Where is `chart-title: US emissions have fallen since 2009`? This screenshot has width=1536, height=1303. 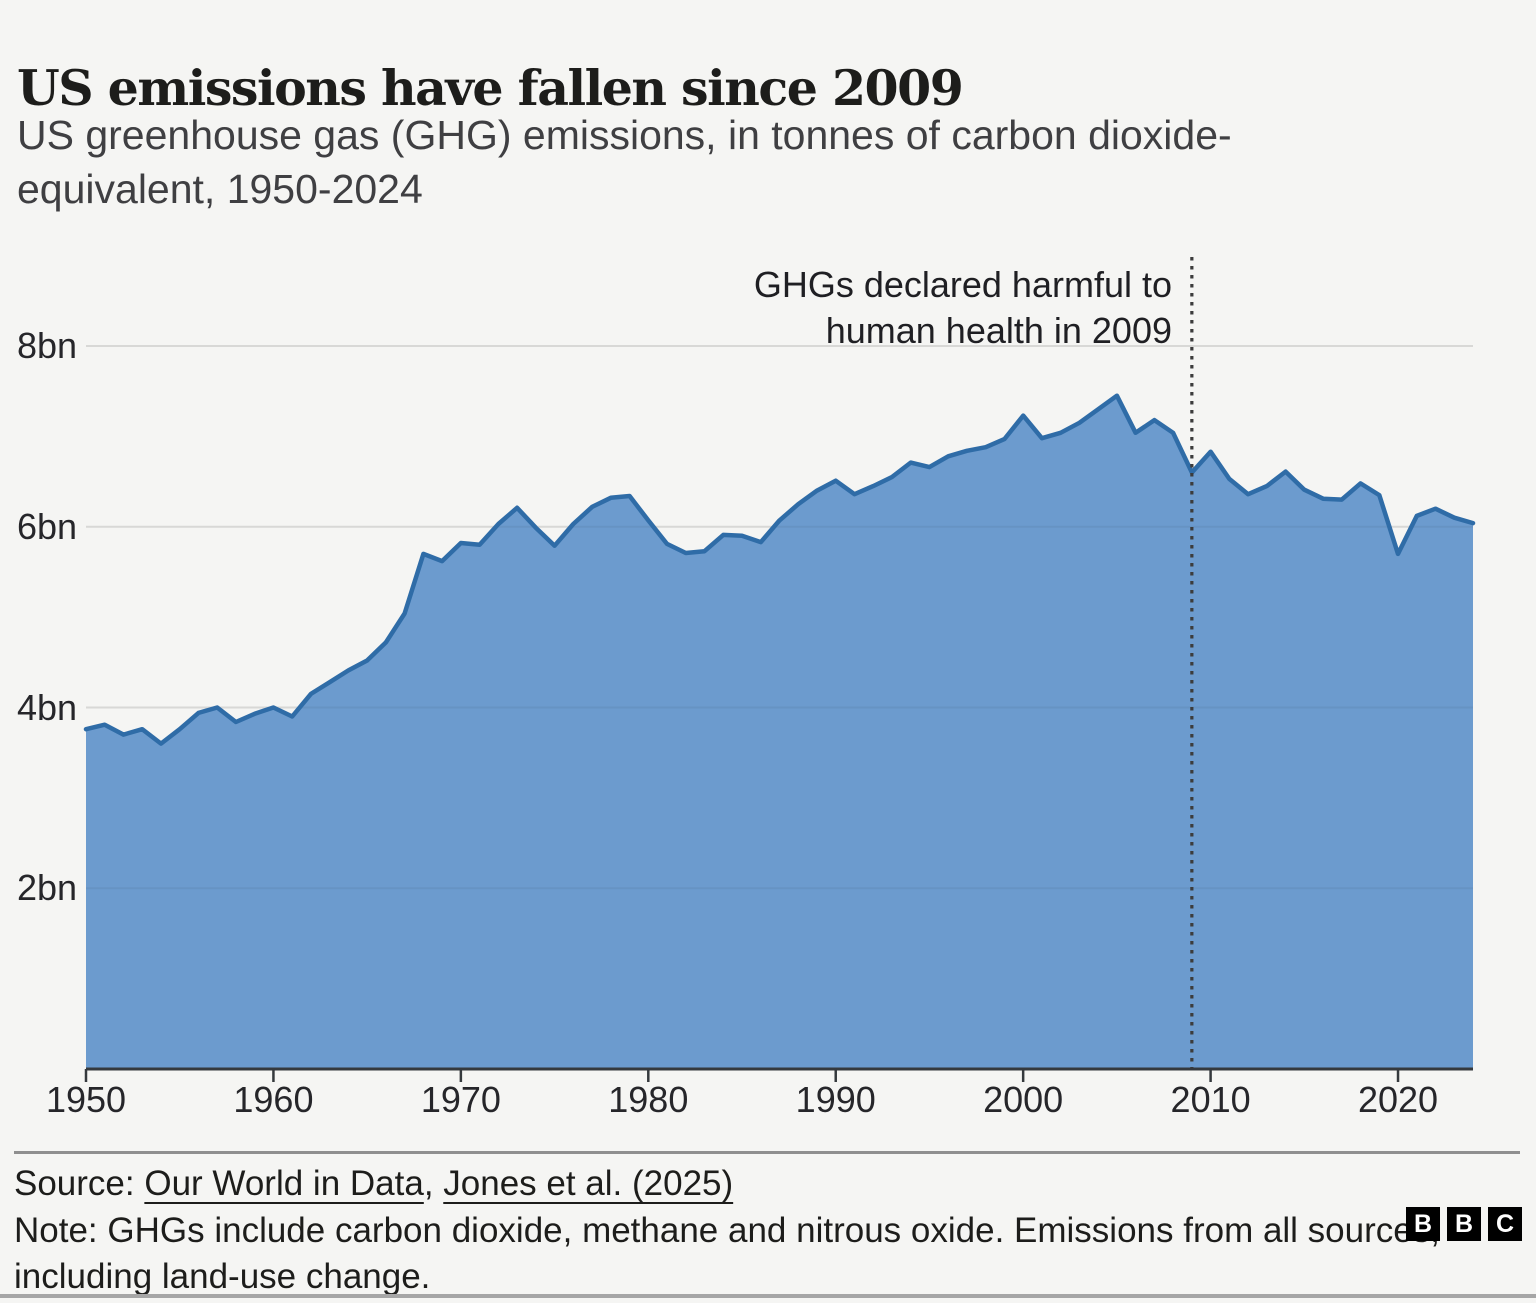
chart-title: US emissions have fallen since 2009 is located at coordinates (490, 87).